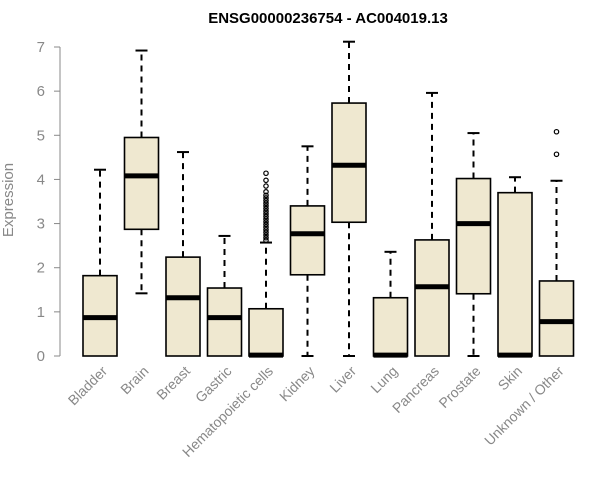  What do you see at coordinates (383, 379) in the screenshot?
I see `category-label: Lung` at bounding box center [383, 379].